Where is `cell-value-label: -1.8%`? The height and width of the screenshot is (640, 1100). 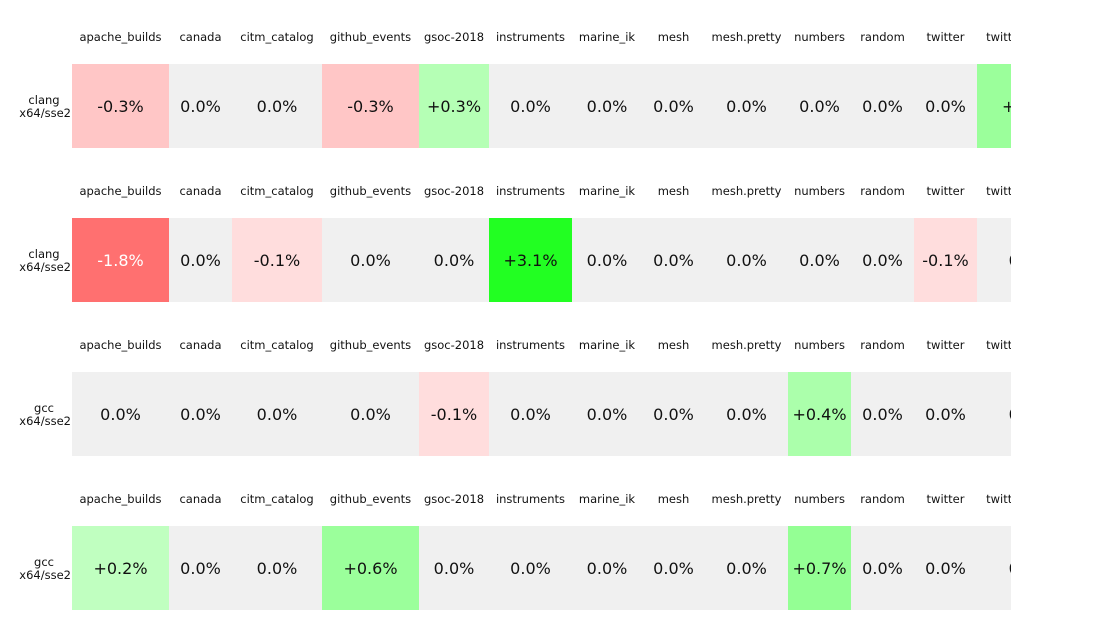 cell-value-label: -1.8% is located at coordinates (120, 260).